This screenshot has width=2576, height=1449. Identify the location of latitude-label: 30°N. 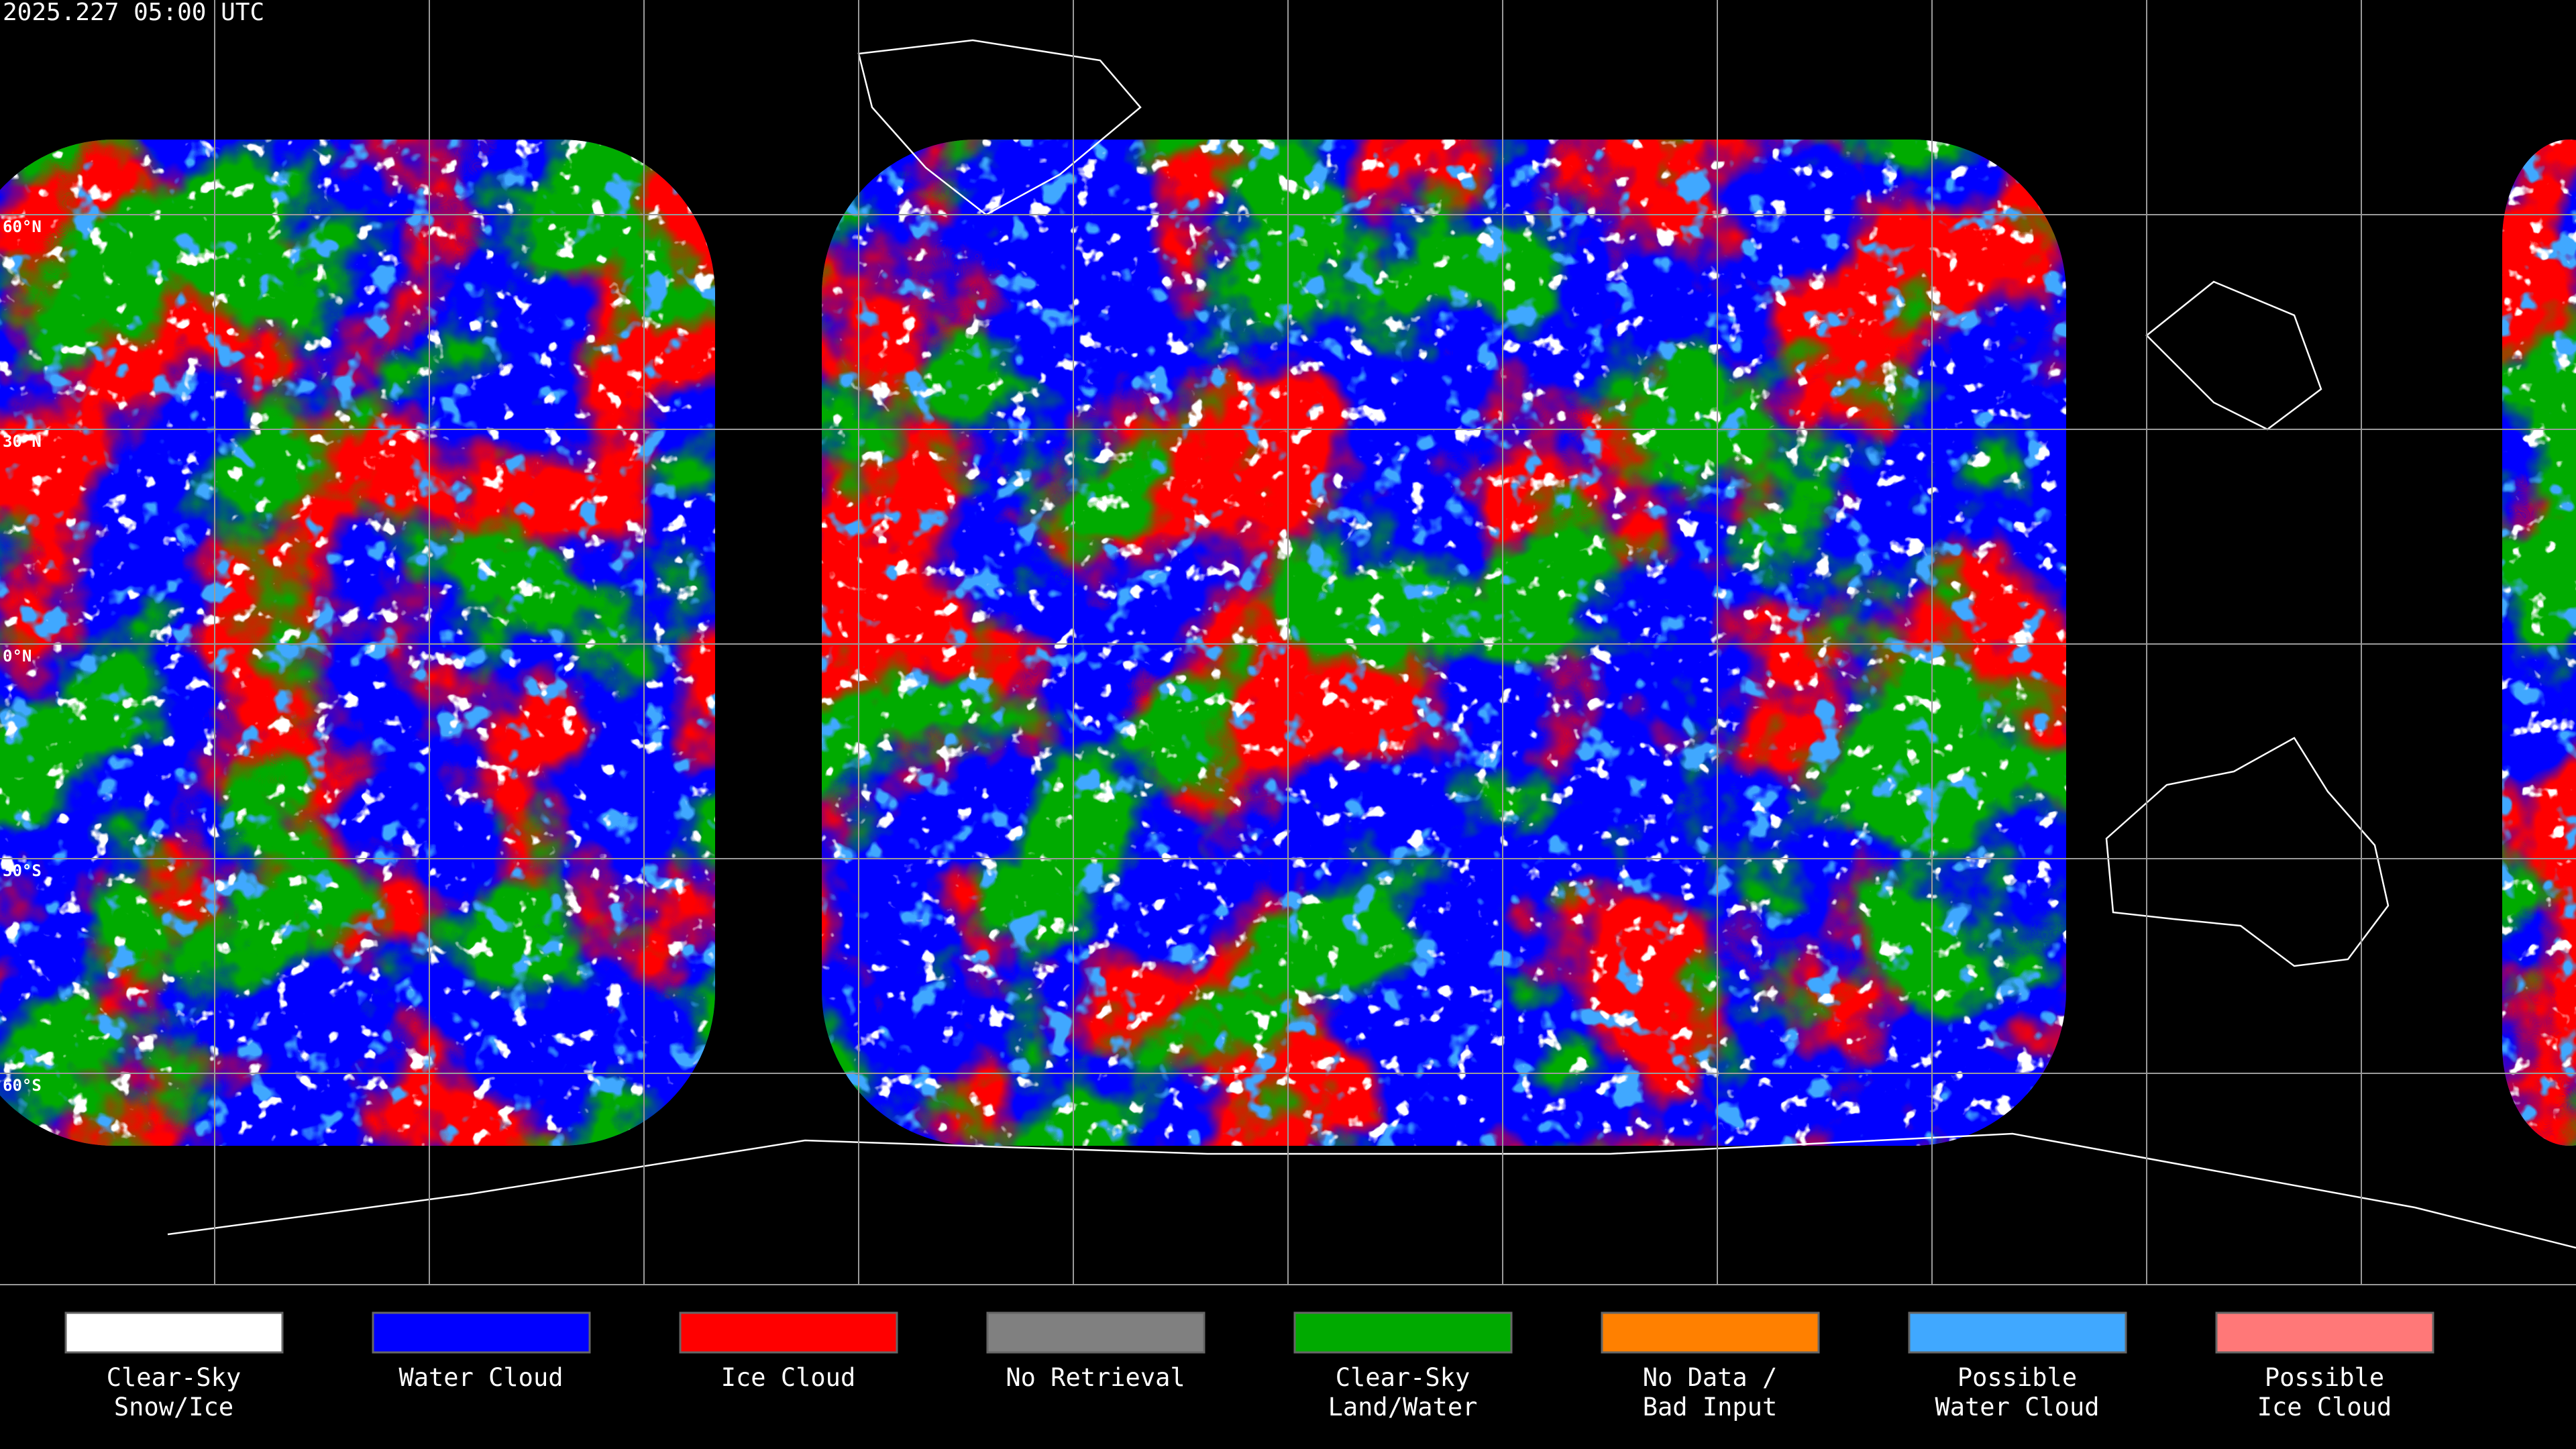
(22, 441).